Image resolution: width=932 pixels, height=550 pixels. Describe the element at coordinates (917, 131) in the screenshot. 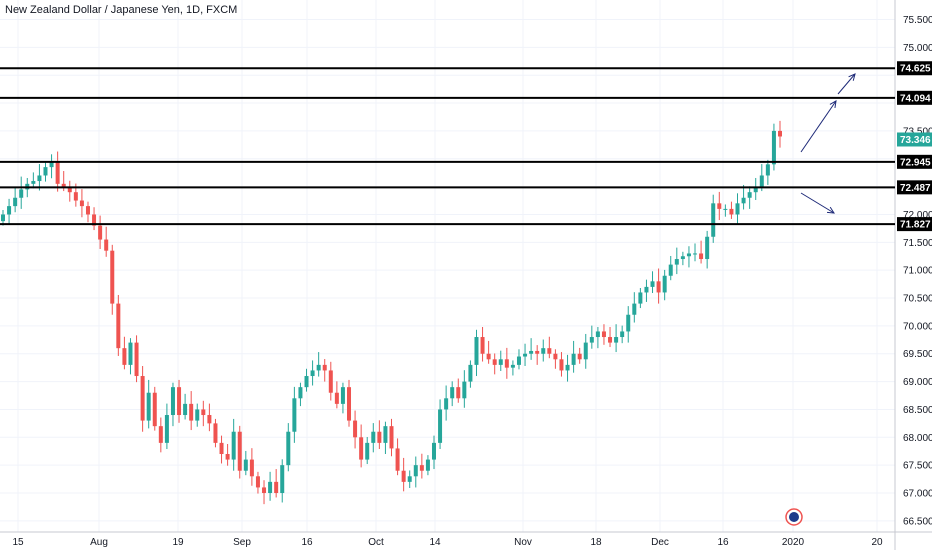

I see `y-tick-label: 73.500` at that location.